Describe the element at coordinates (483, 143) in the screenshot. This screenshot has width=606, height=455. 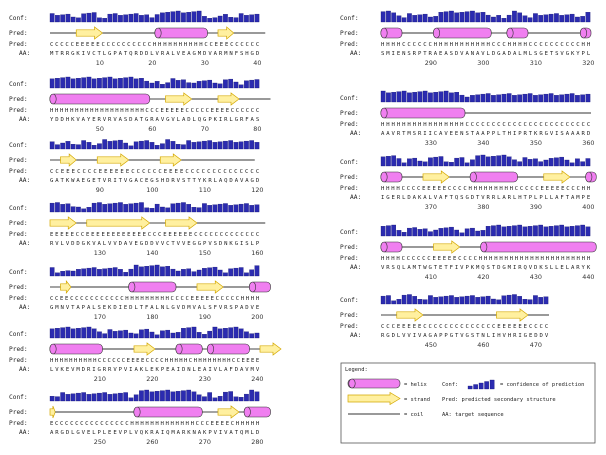
I see `position-tick: 340` at that location.